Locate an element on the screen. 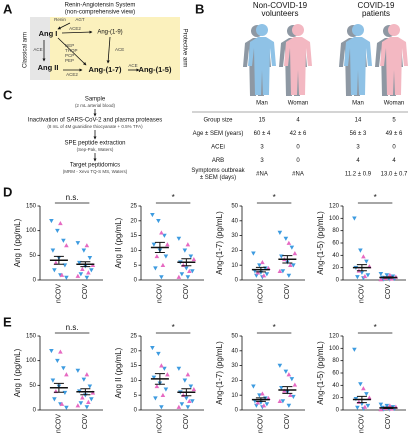 The height and width of the screenshot is (440, 410). protective-area is located at coordinates (105, 48).